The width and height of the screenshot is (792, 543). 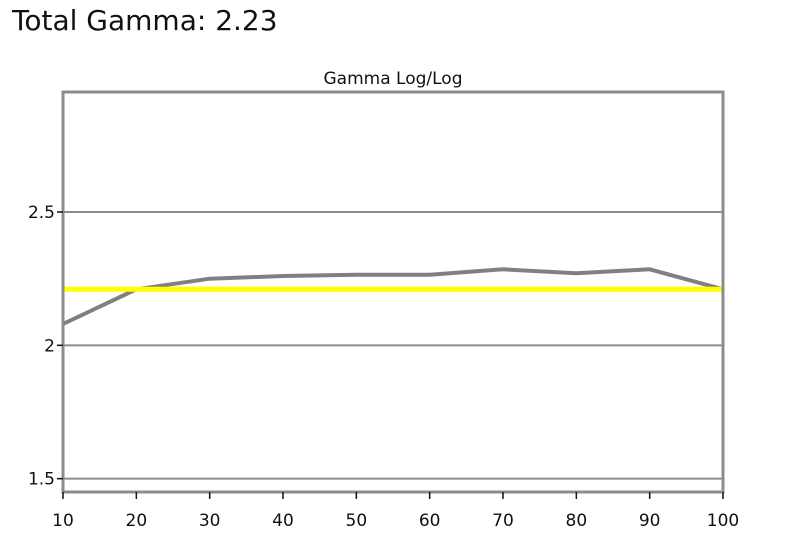 What do you see at coordinates (393, 79) in the screenshot?
I see `chart-title: Gamma Log/Log` at bounding box center [393, 79].